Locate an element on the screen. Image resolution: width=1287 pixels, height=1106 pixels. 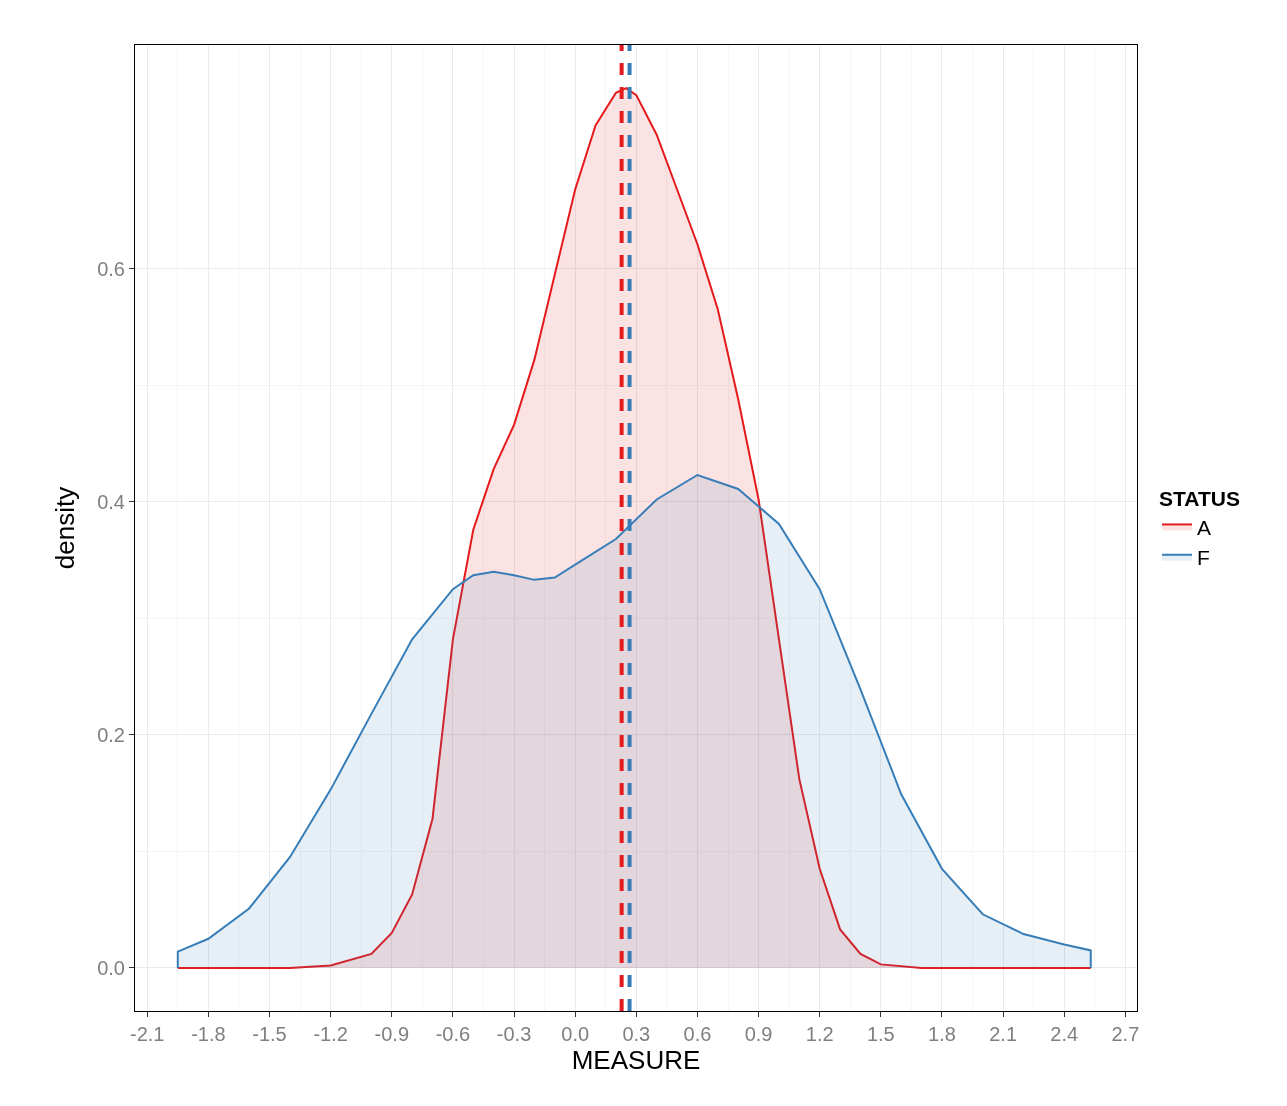
x-tick-label: -1.2 is located at coordinates (330, 1034).